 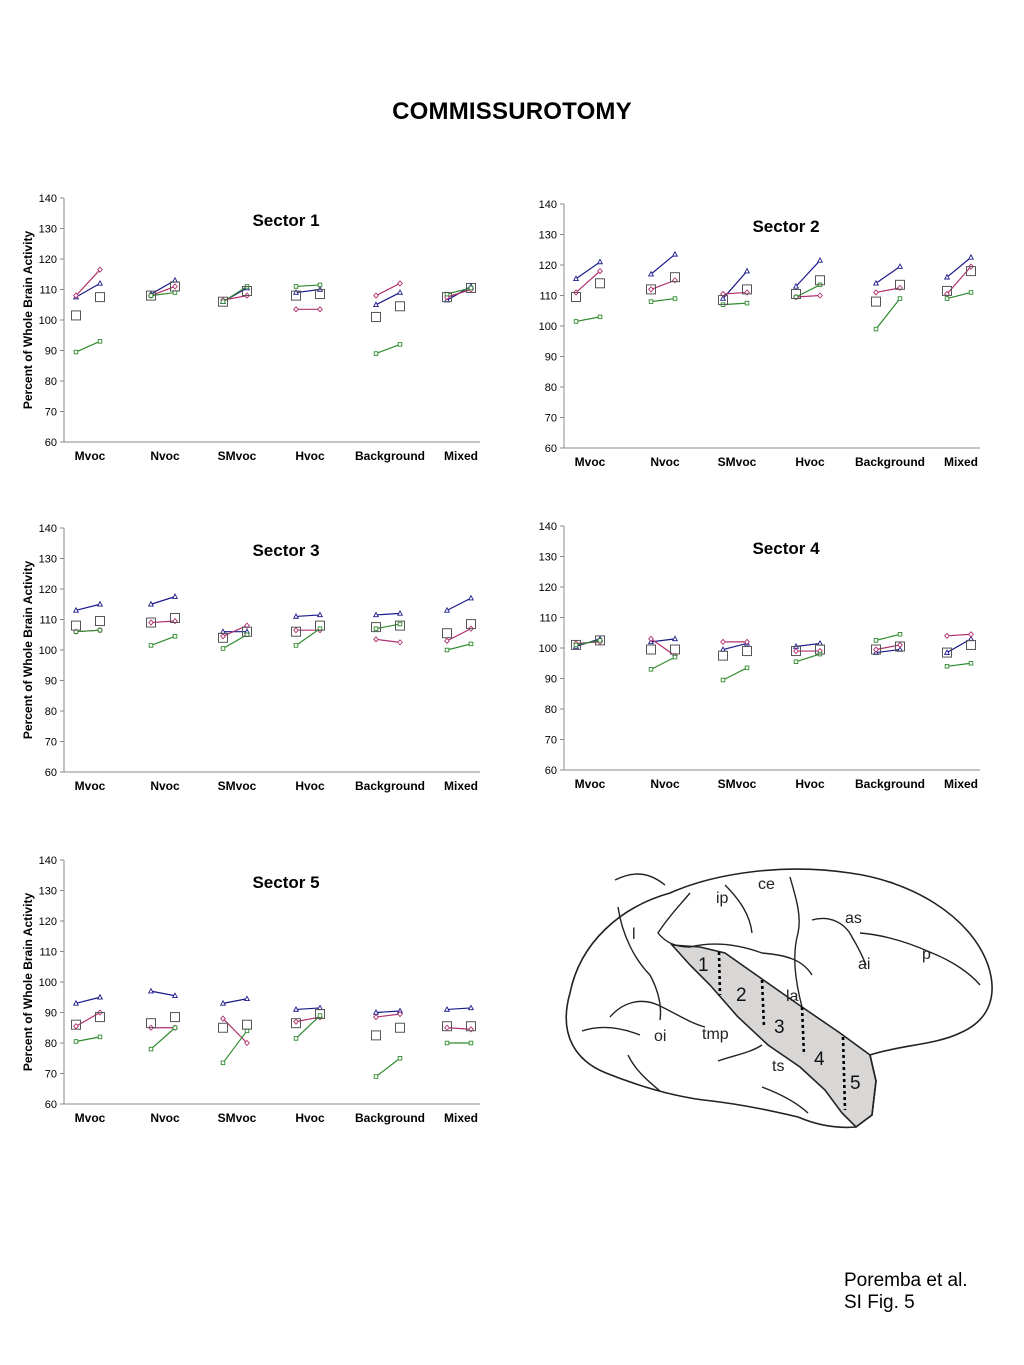 What do you see at coordinates (237, 456) in the screenshot?
I see `x-category-label: SMvoc` at bounding box center [237, 456].